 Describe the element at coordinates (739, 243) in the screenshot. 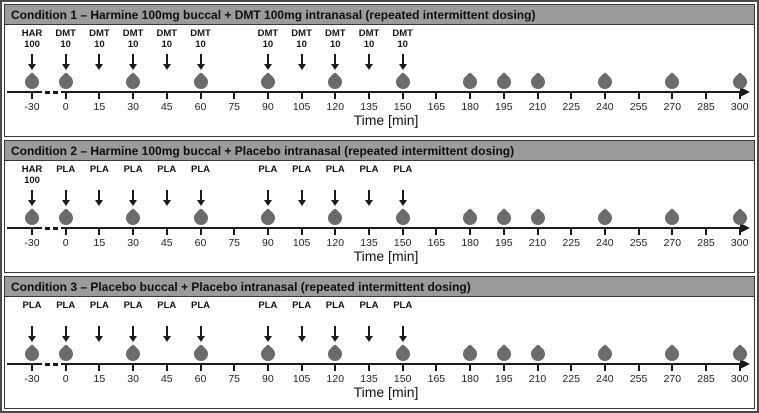

I see `axis-tick-label: 300` at that location.